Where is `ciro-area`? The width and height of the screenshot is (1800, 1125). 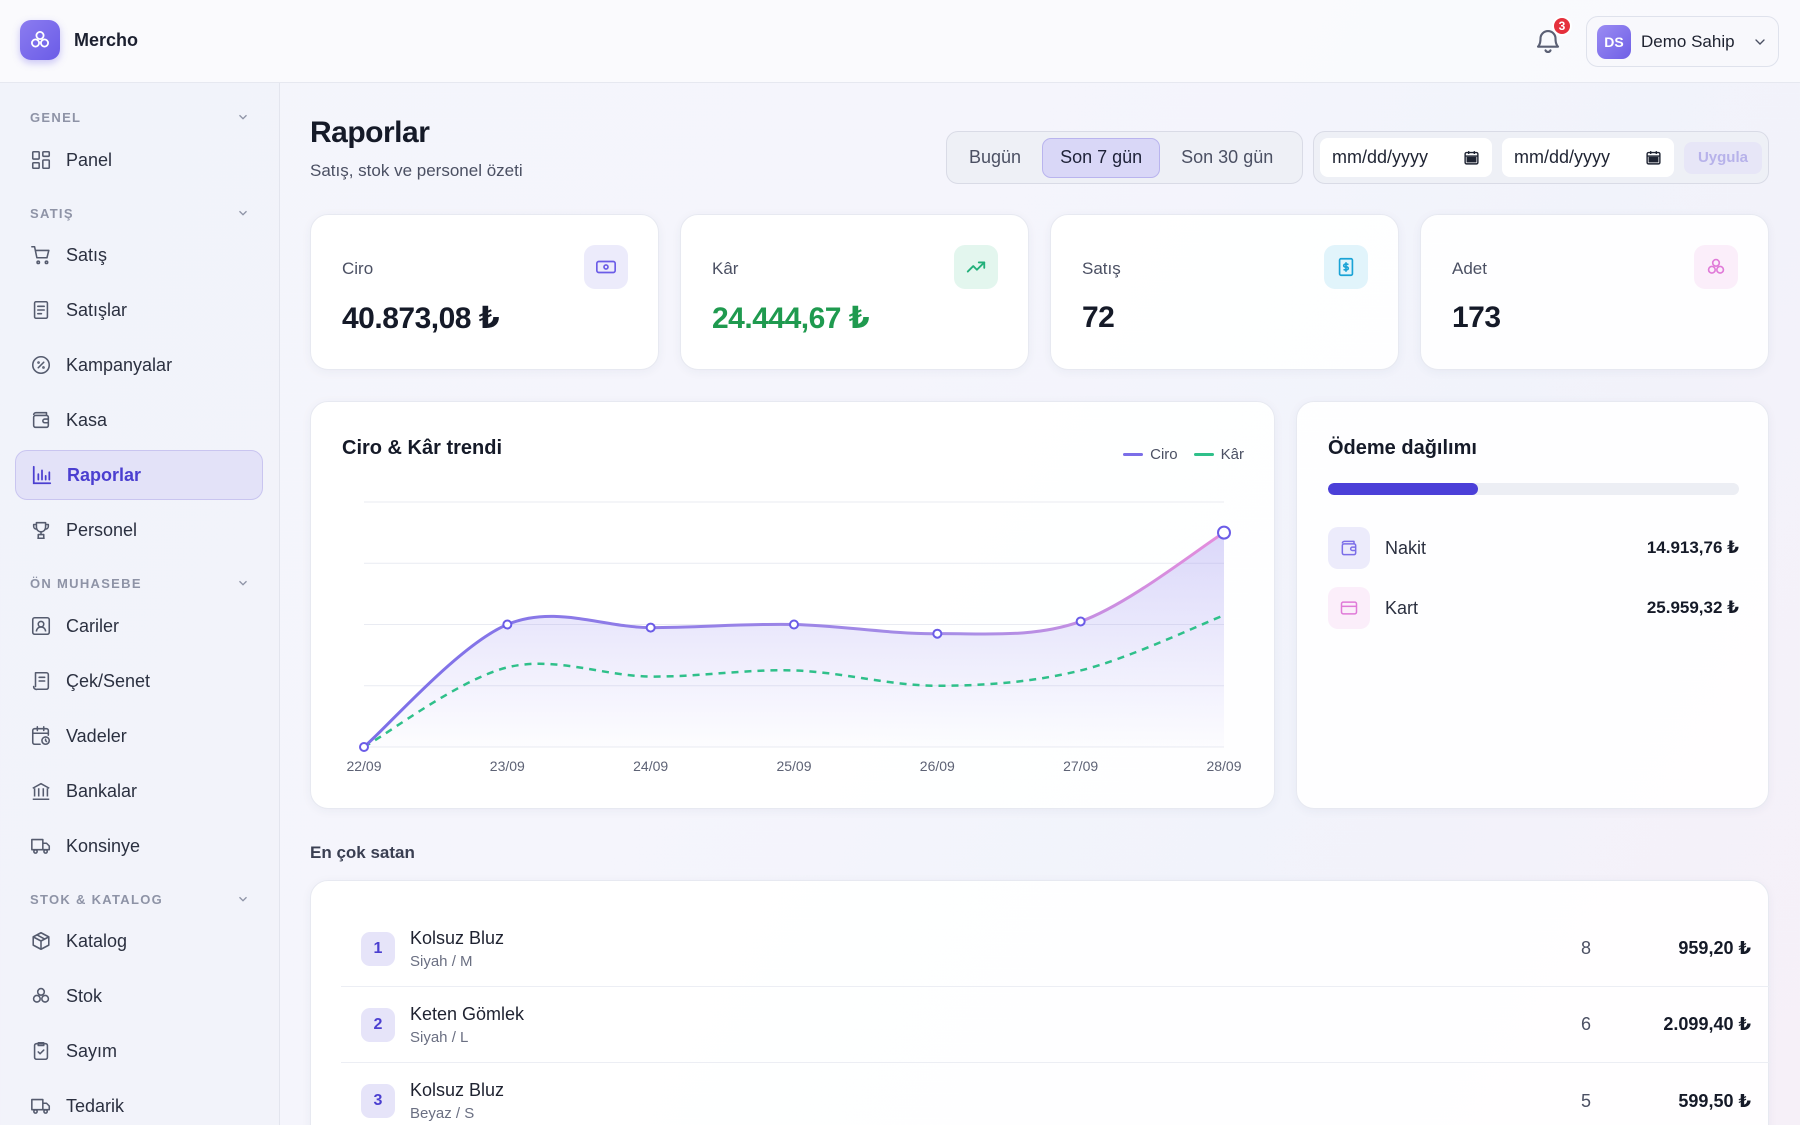
ciro-area is located at coordinates (794, 639).